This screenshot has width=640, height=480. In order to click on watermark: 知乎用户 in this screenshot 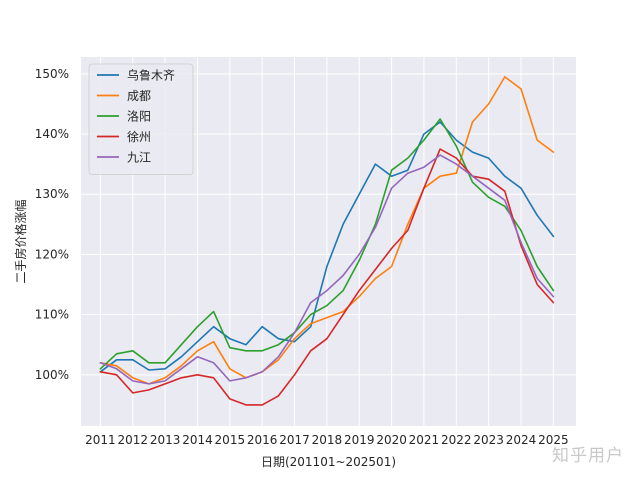, I will do `click(588, 456)`.